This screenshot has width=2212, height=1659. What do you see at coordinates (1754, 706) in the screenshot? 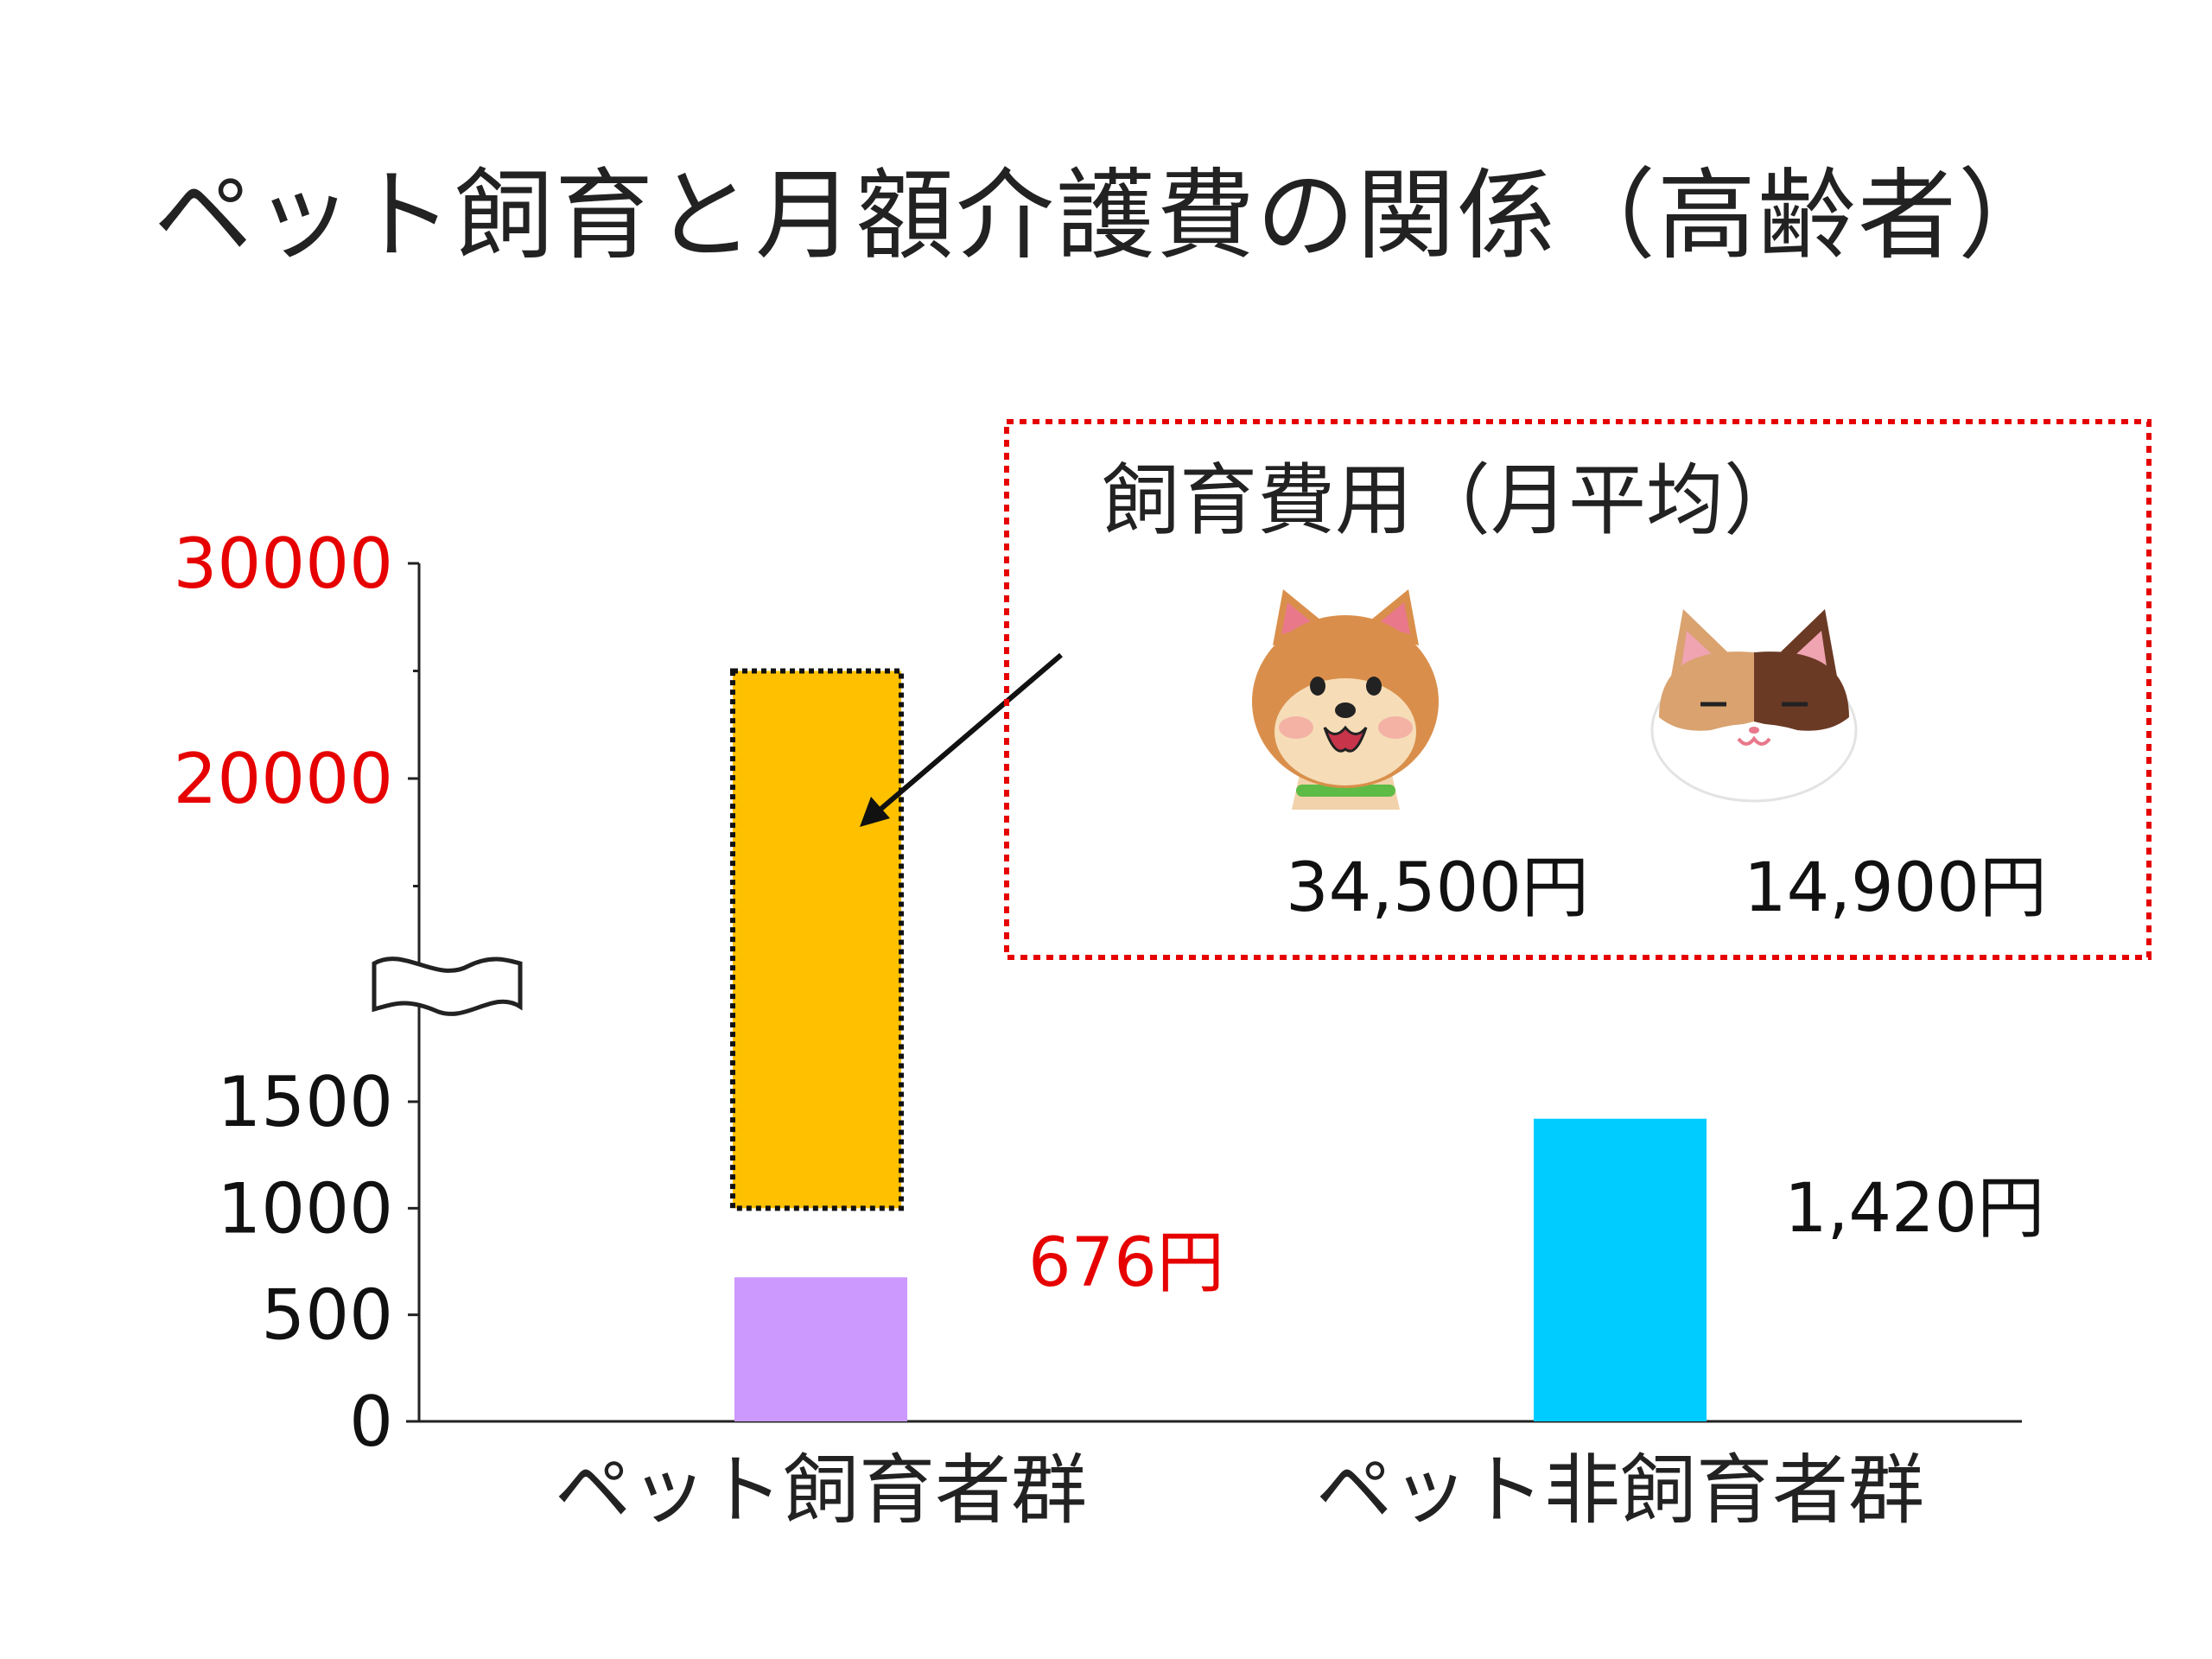
I see `cat-icon` at bounding box center [1754, 706].